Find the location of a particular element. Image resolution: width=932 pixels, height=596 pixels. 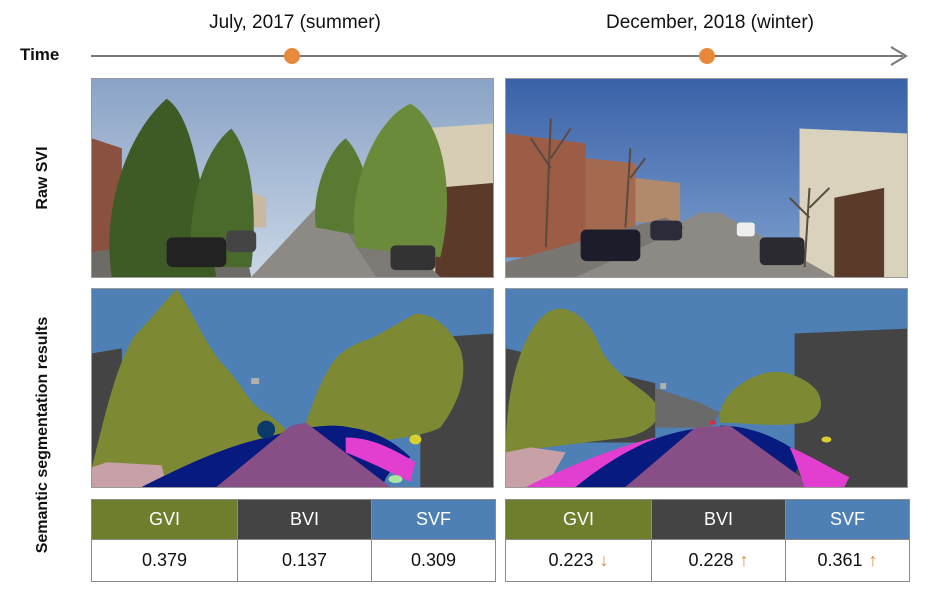

metric-value: 0.379 is located at coordinates (164, 560).